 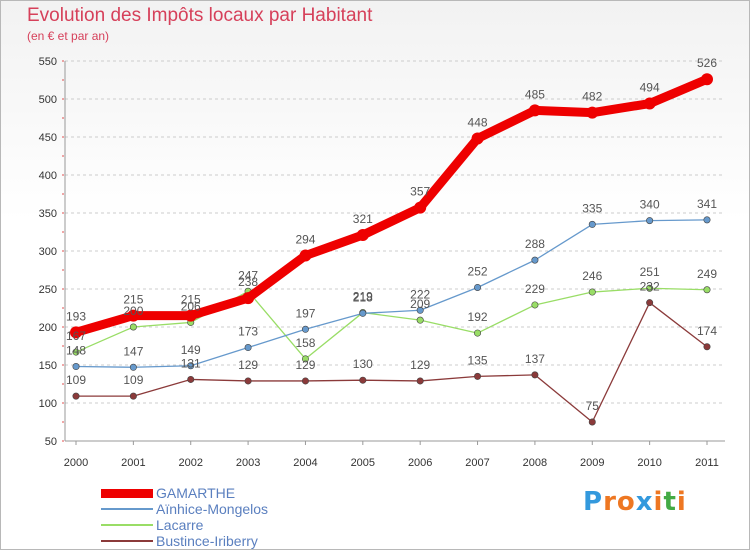 What do you see at coordinates (650, 205) in the screenshot?
I see `data-label: 340` at bounding box center [650, 205].